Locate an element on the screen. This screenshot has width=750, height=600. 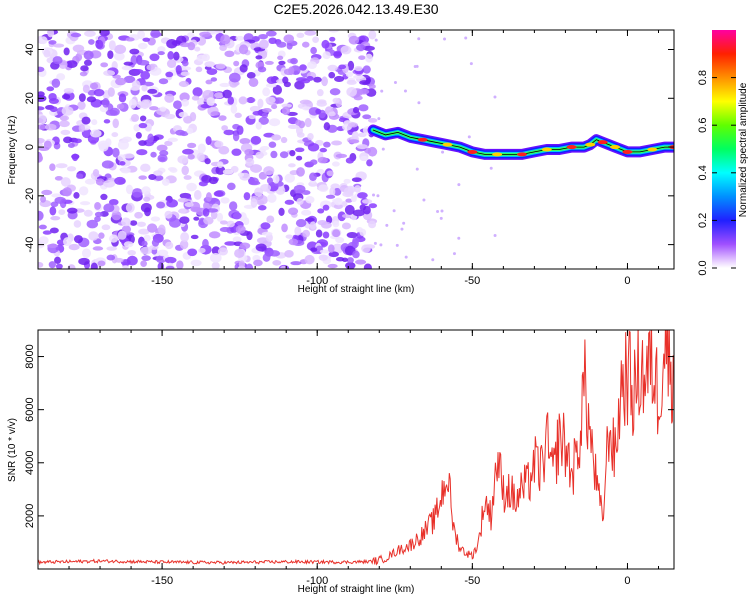
colorbar-tick-label: 0.8 is located at coordinates (703, 77).